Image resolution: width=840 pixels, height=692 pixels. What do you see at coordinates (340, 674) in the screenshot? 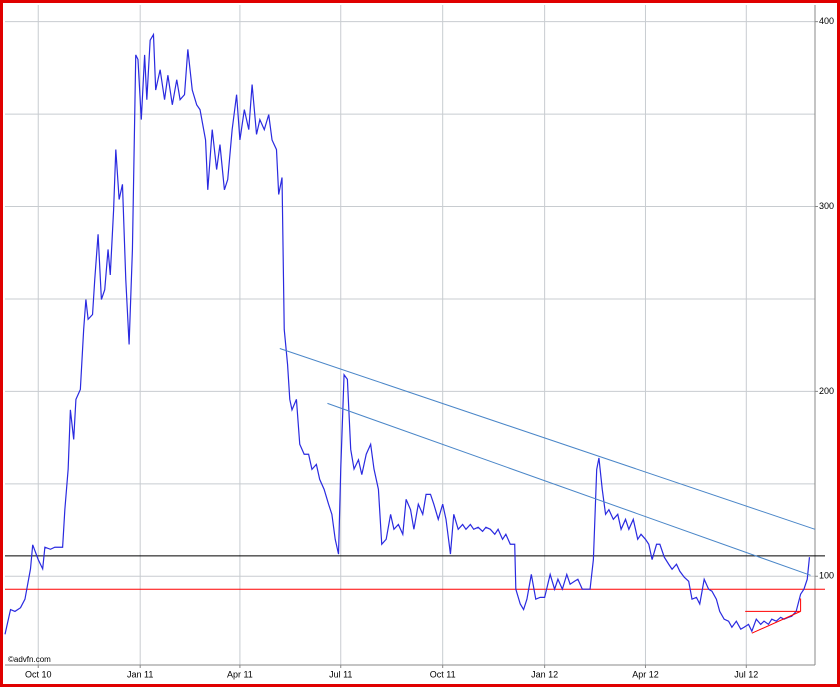
I see `x-tick-label: Jul 11` at bounding box center [340, 674].